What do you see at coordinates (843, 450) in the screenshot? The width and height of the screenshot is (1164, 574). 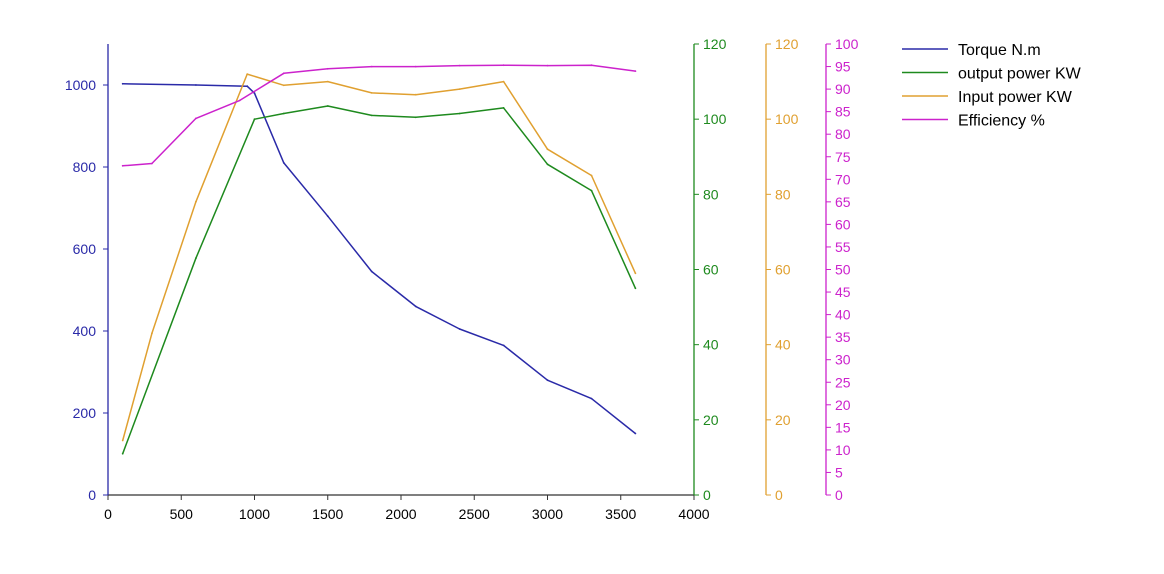 I see `efficiency-tick-label: 10` at bounding box center [843, 450].